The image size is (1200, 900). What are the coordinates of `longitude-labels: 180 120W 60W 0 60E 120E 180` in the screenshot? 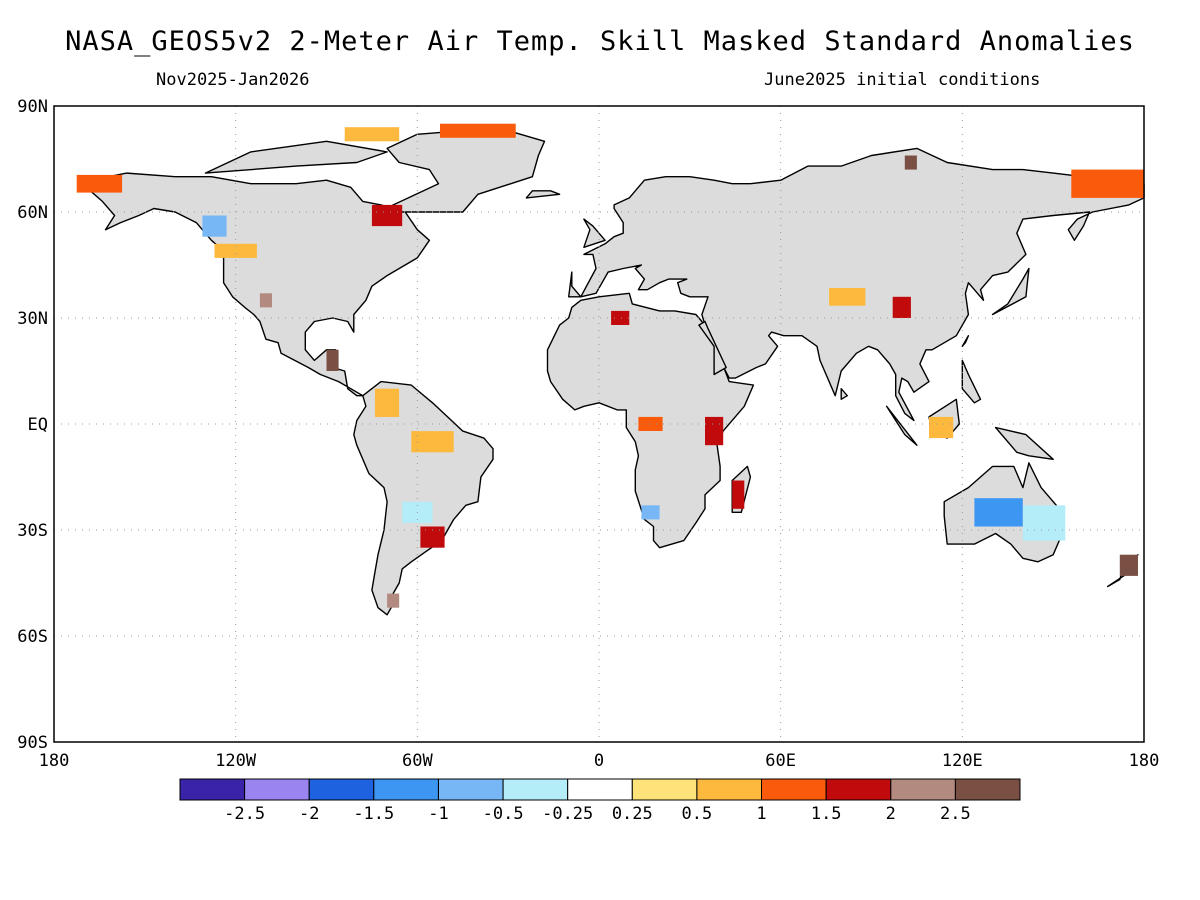 It's located at (599, 761).